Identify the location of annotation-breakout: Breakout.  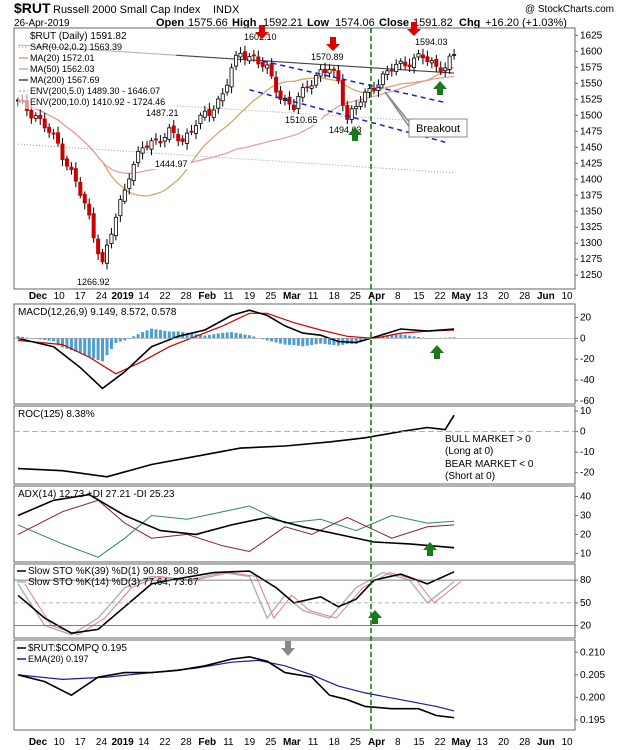
(438, 129).